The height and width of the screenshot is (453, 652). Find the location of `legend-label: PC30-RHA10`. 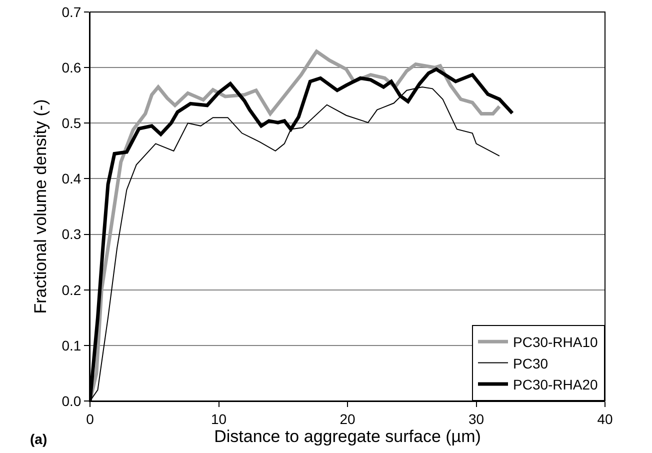

legend-label: PC30-RHA10 is located at coordinates (555, 342).